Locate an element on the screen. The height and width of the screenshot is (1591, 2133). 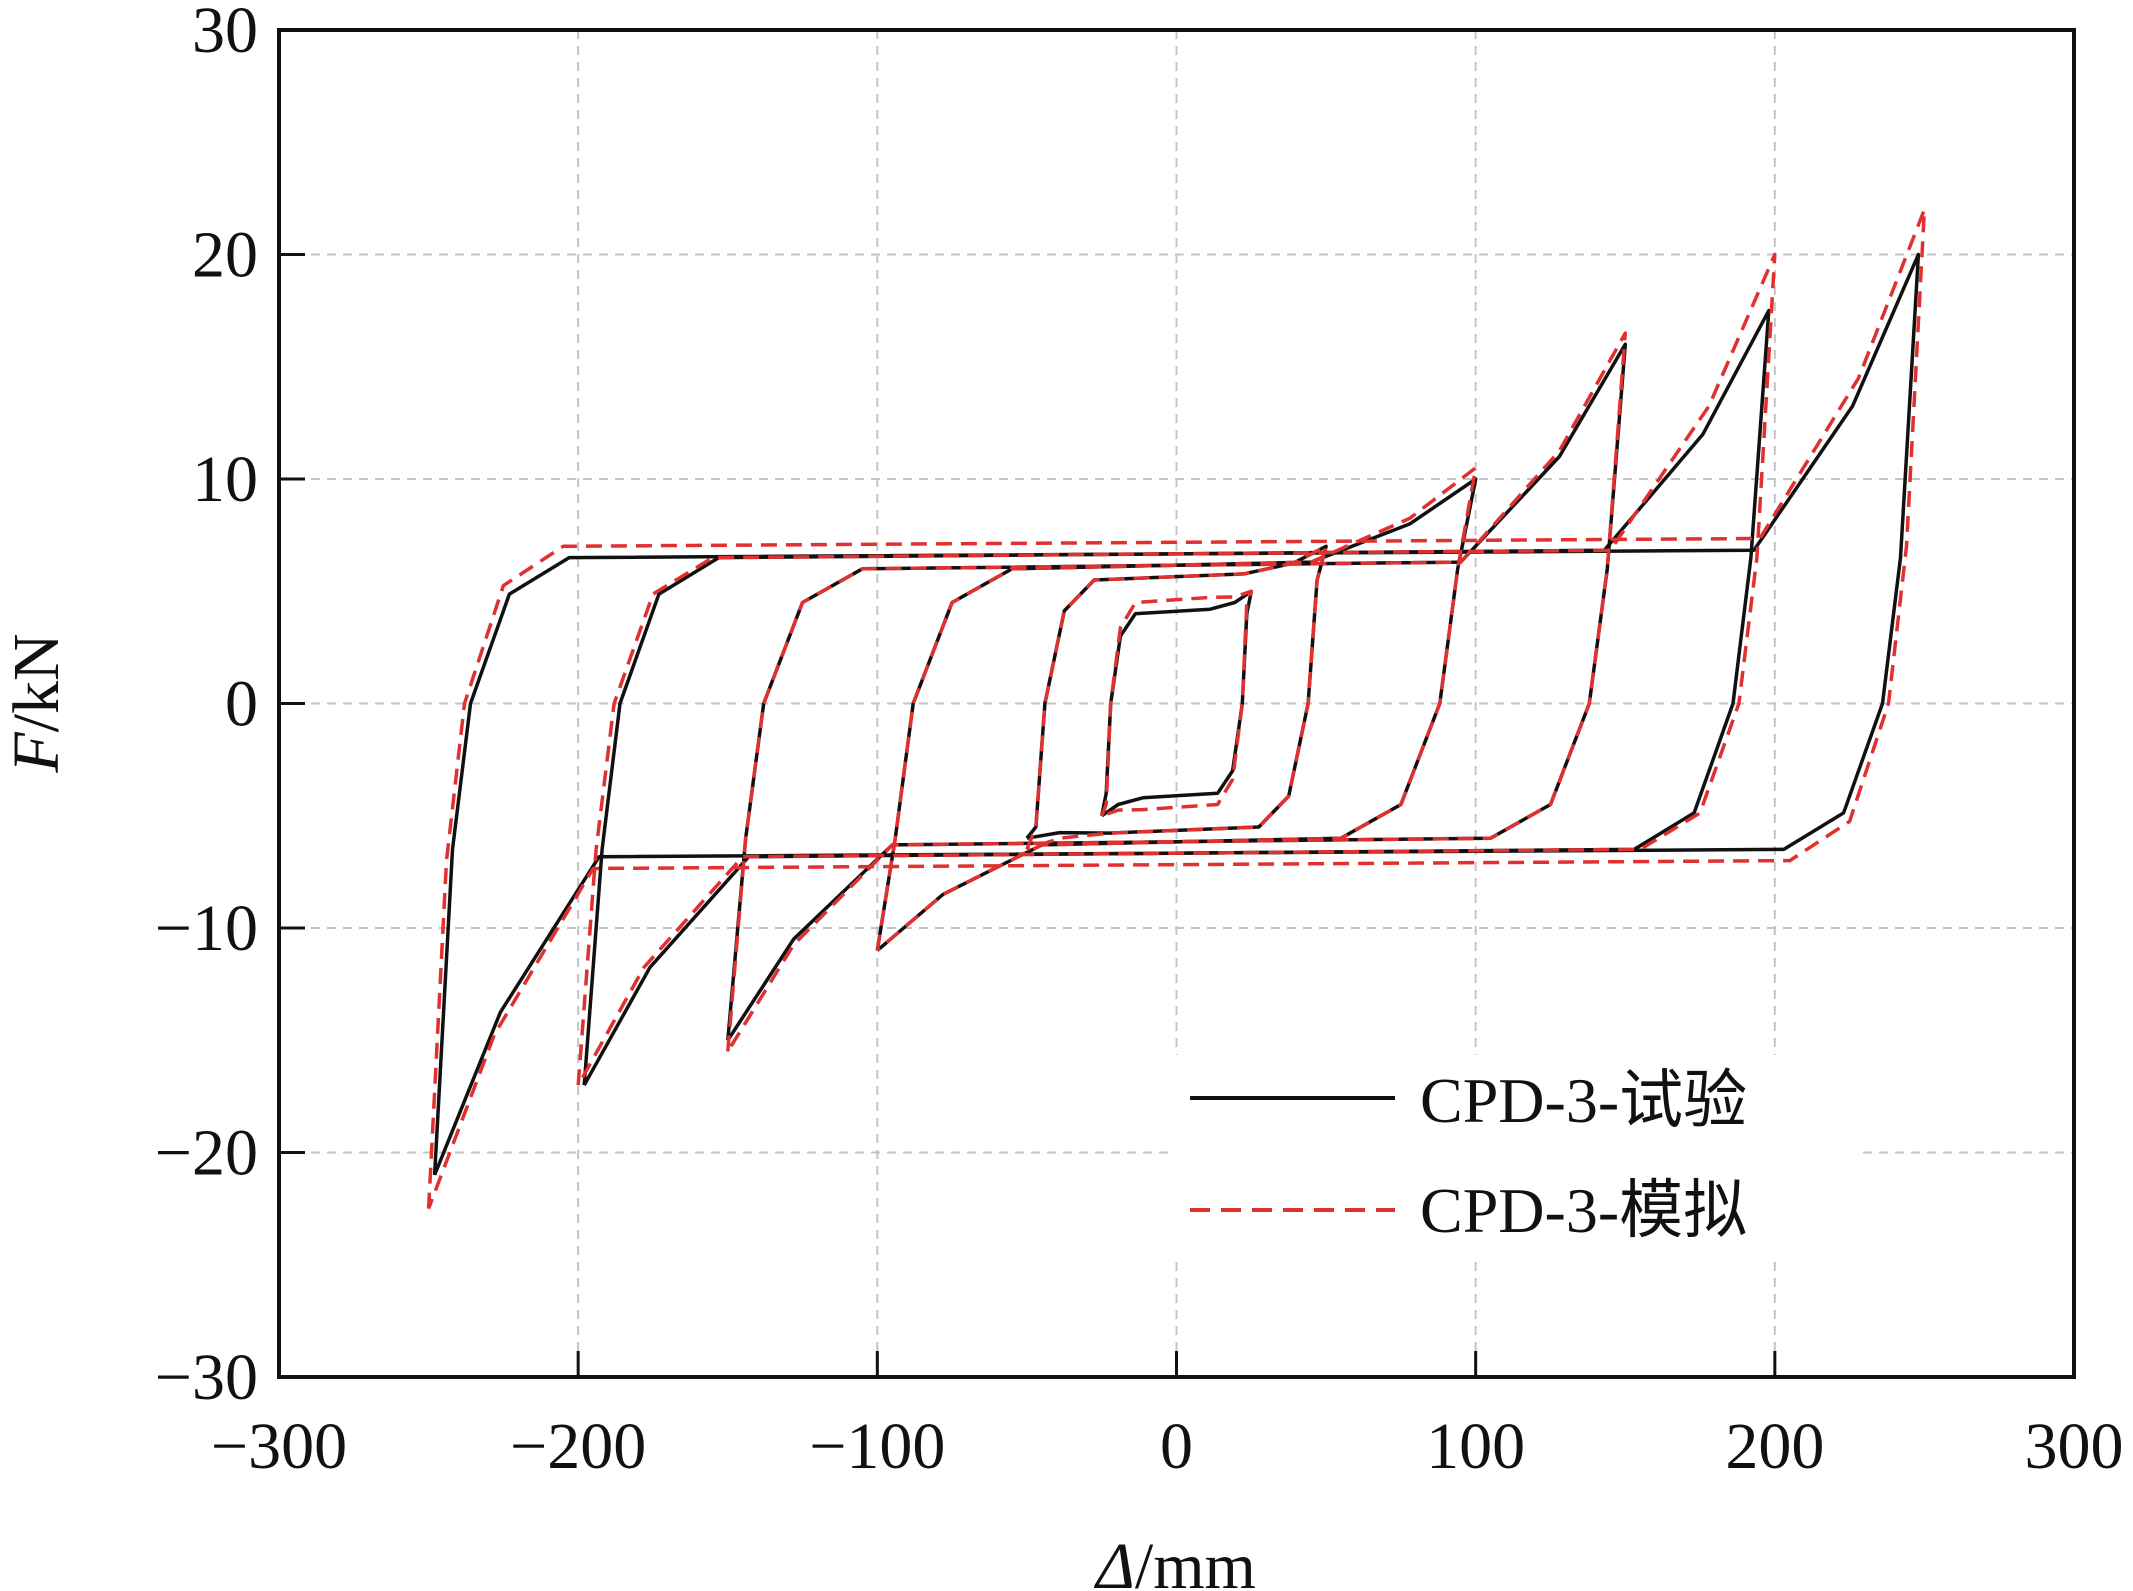
x-tick-label: 100 is located at coordinates (1475, 1446).